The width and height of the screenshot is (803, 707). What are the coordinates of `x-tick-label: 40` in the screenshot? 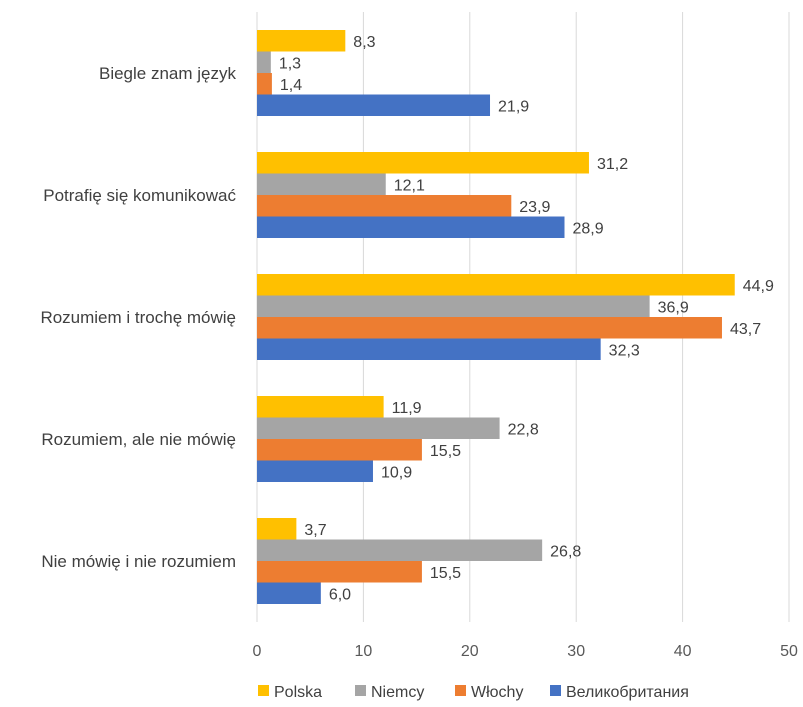 It's located at (683, 651).